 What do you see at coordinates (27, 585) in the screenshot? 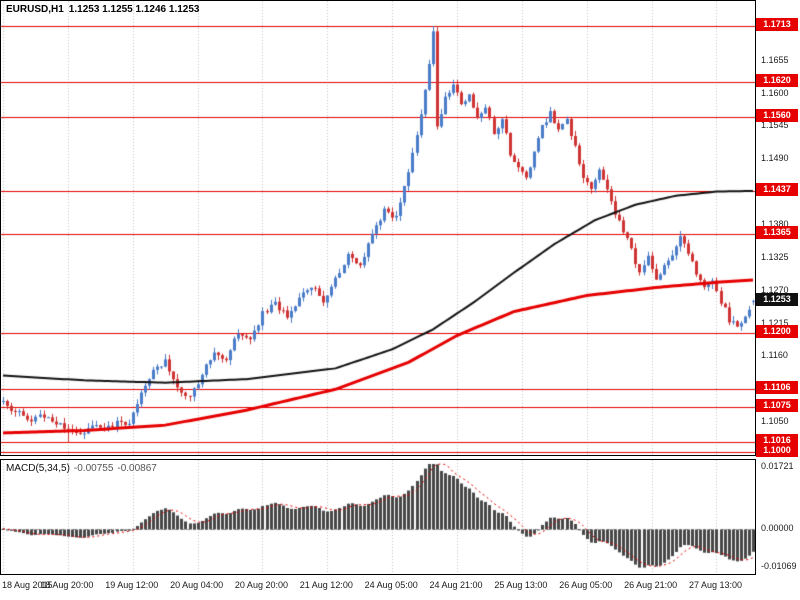
I see `time-axis-label: 18 Aug 2015` at bounding box center [27, 585].